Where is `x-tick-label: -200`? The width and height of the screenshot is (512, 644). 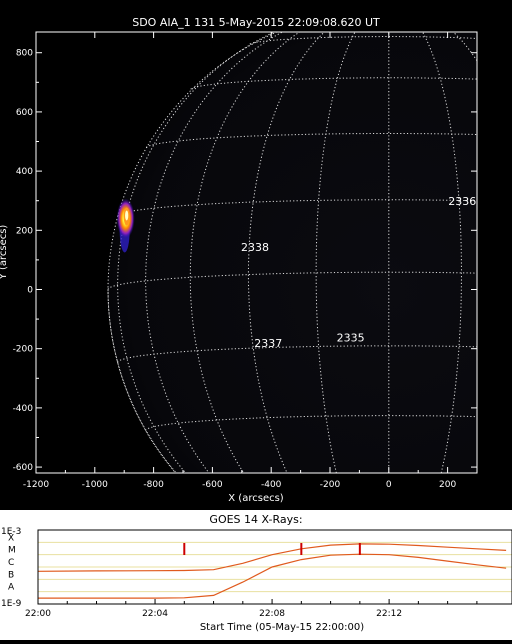
x-tick-label: -200 is located at coordinates (330, 485).